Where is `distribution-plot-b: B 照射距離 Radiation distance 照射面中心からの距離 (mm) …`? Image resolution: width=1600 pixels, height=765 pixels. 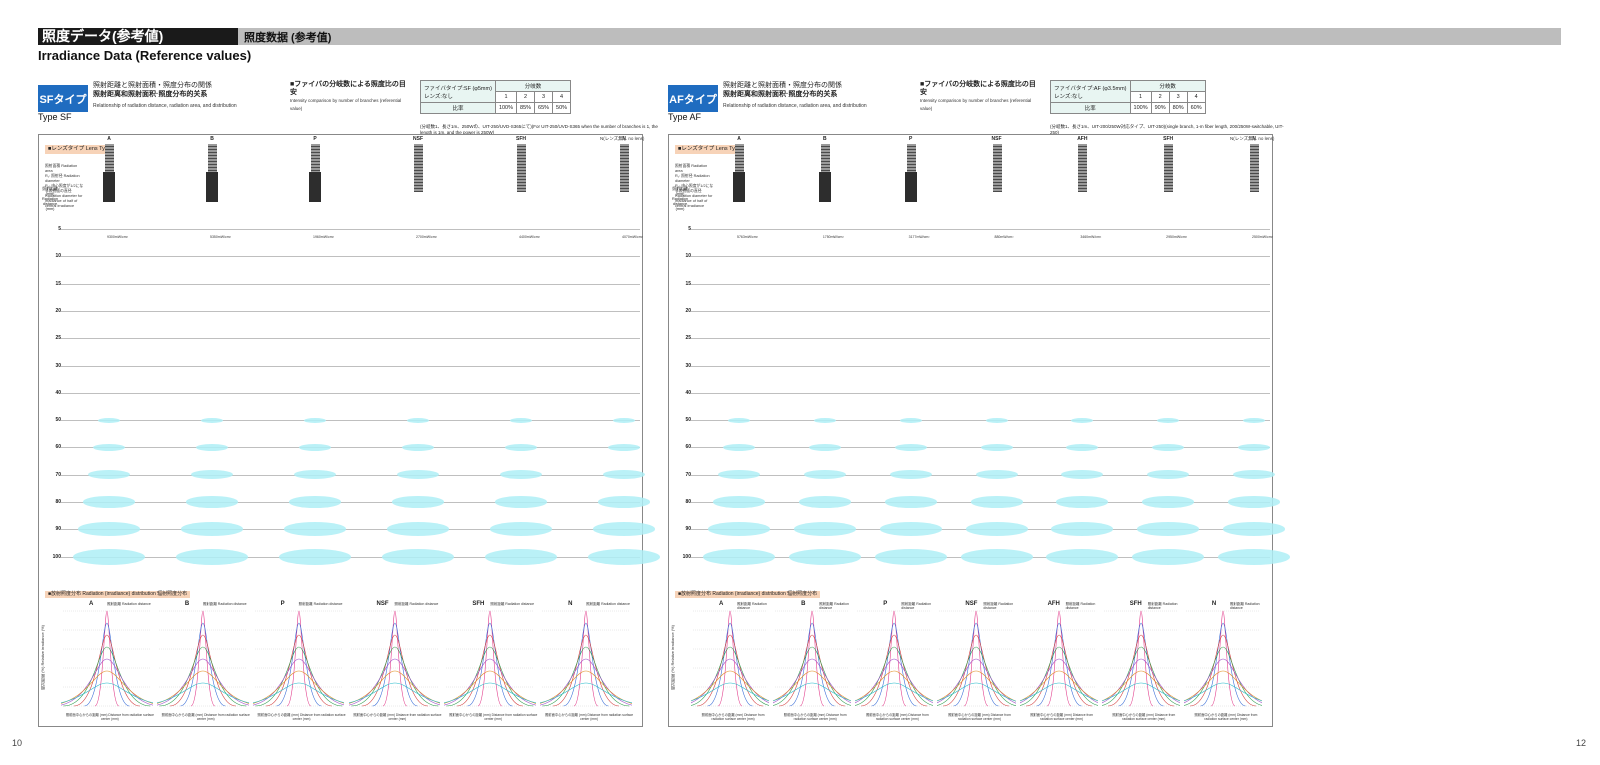 distribution-plot-b: B 照射距離 Radiation distance 照射面中心からの距離 (mm) … is located at coordinates (203, 662).